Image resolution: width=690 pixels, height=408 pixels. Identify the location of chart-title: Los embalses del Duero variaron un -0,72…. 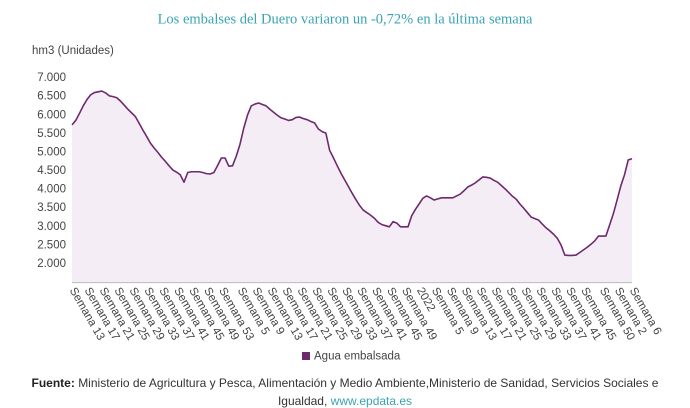
(345, 19).